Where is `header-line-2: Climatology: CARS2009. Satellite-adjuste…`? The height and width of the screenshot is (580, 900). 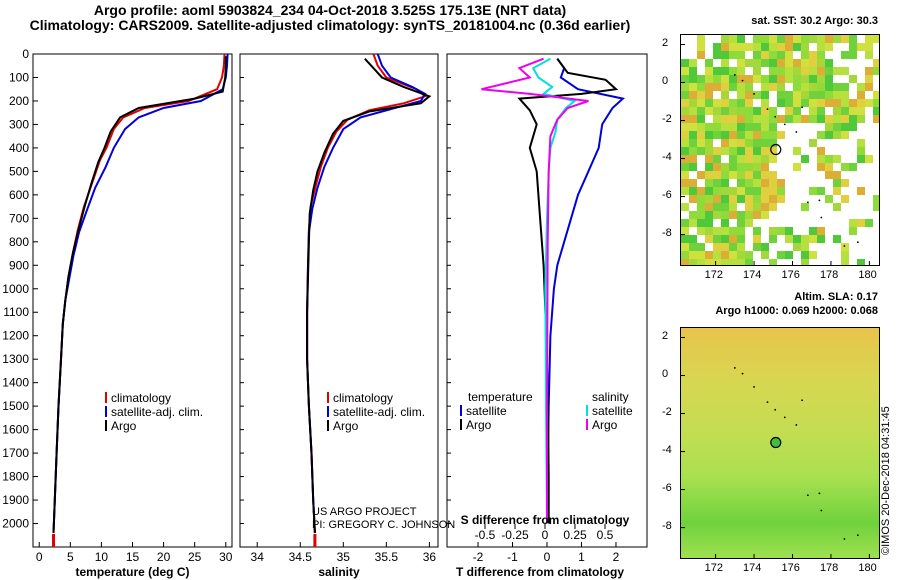 header-line-2: Climatology: CARS2009. Satellite-adjuste… is located at coordinates (330, 25).